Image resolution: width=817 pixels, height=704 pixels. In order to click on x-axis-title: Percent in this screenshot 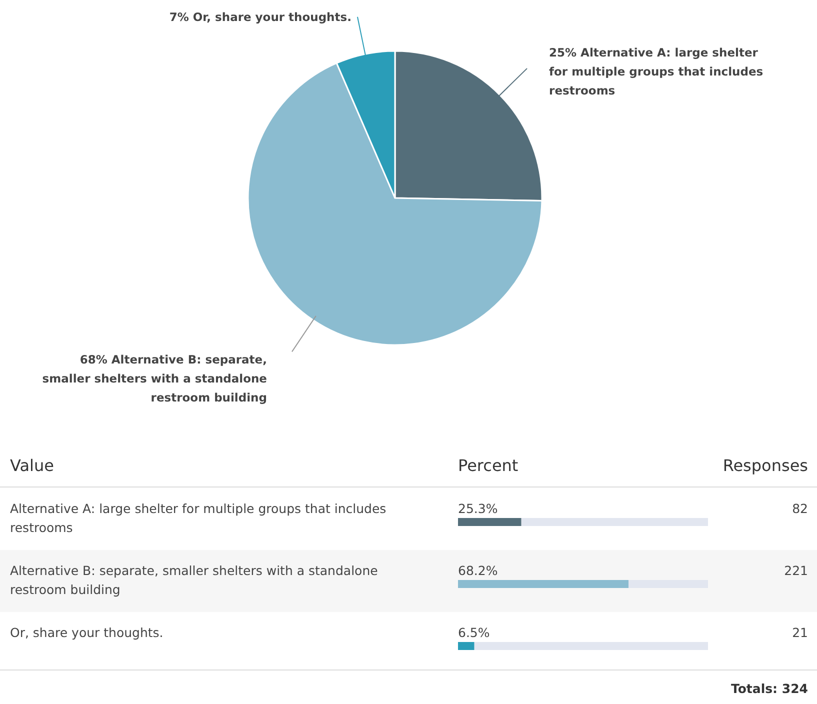, I will do `click(488, 465)`.